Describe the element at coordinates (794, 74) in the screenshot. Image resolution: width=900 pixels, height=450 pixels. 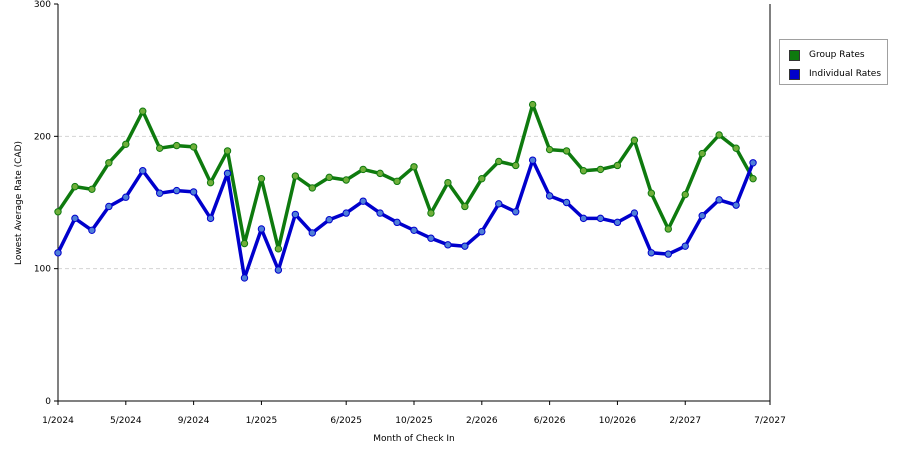
I see `legend-swatch-individual-rates` at that location.